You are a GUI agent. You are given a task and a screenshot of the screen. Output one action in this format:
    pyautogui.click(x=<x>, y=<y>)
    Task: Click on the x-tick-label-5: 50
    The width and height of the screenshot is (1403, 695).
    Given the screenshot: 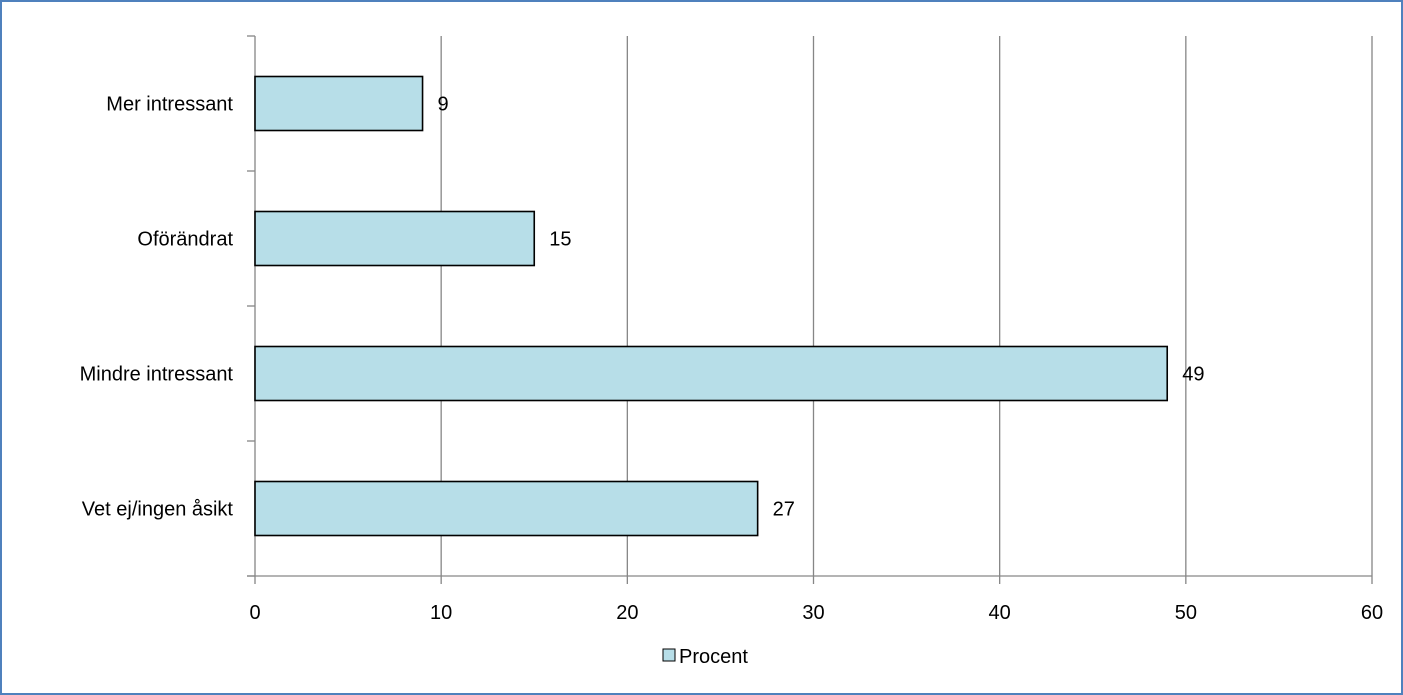 What is the action you would take?
    pyautogui.click(x=1186, y=613)
    